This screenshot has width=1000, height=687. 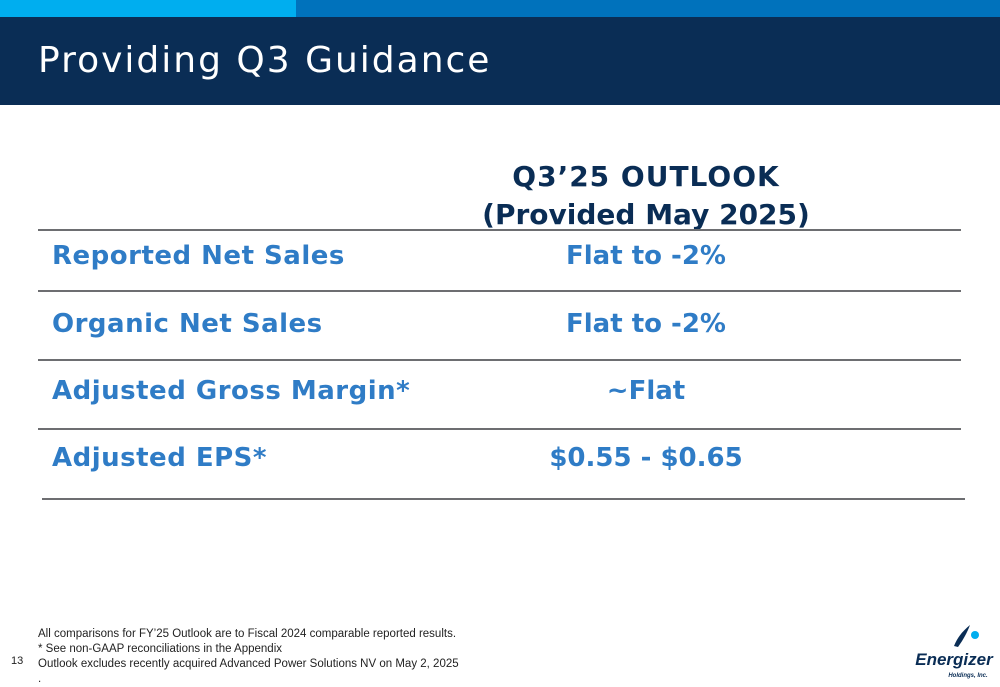 What do you see at coordinates (503, 499) in the screenshot?
I see `table-rule-bottom` at bounding box center [503, 499].